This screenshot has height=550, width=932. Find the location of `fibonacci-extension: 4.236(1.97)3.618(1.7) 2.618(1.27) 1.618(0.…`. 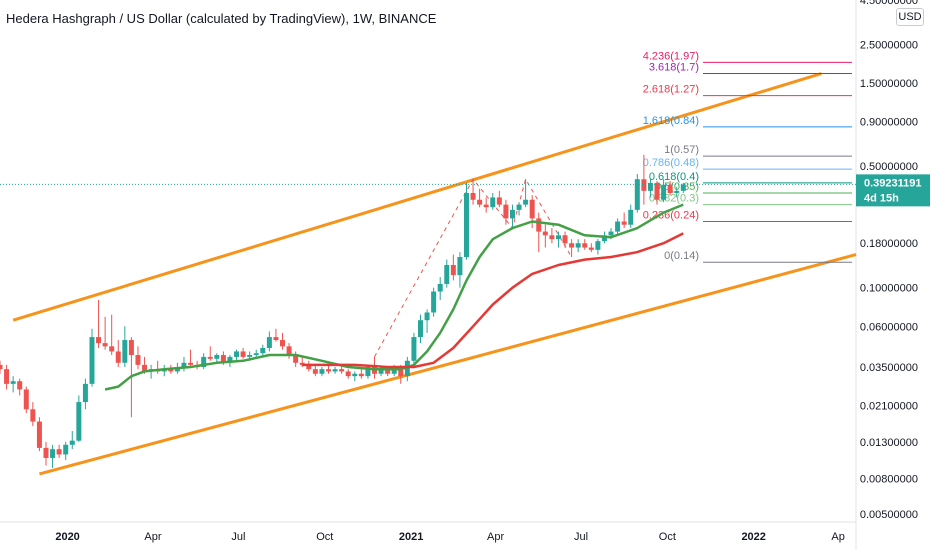

fibonacci-extension: 4.236(1.97)3.618(1.7) 2.618(1.27) 1.618(0.… is located at coordinates (747, 156).